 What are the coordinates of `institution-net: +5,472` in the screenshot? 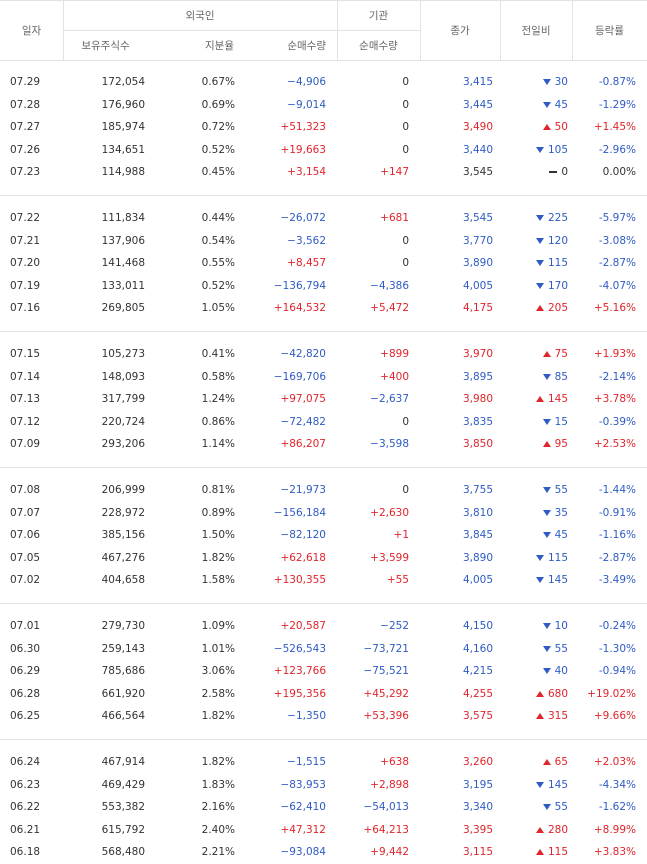 It's located at (389, 308).